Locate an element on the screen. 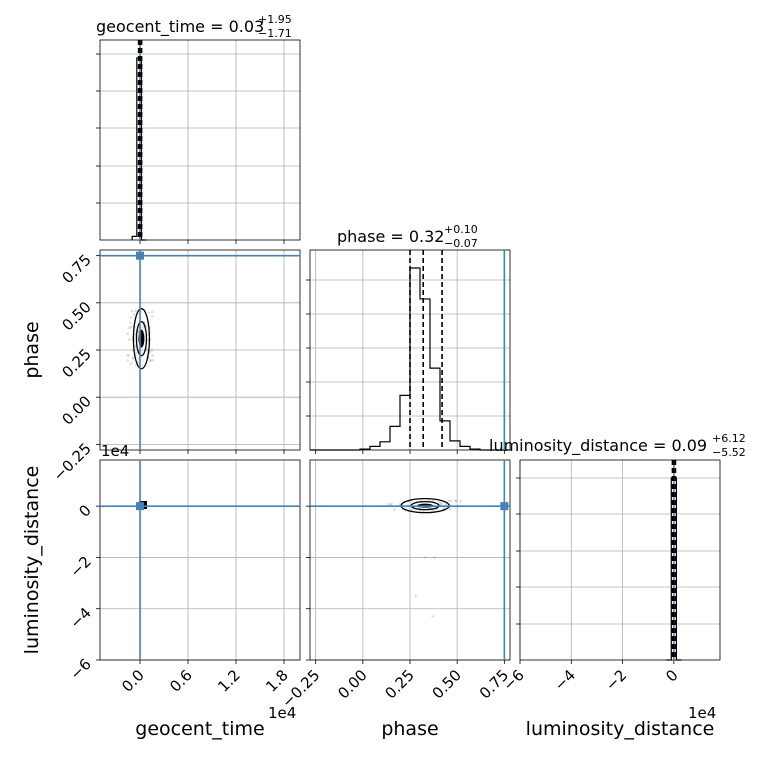 Image resolution: width=760 pixels, height=764 pixels. truth-point-pg is located at coordinates (140, 255).